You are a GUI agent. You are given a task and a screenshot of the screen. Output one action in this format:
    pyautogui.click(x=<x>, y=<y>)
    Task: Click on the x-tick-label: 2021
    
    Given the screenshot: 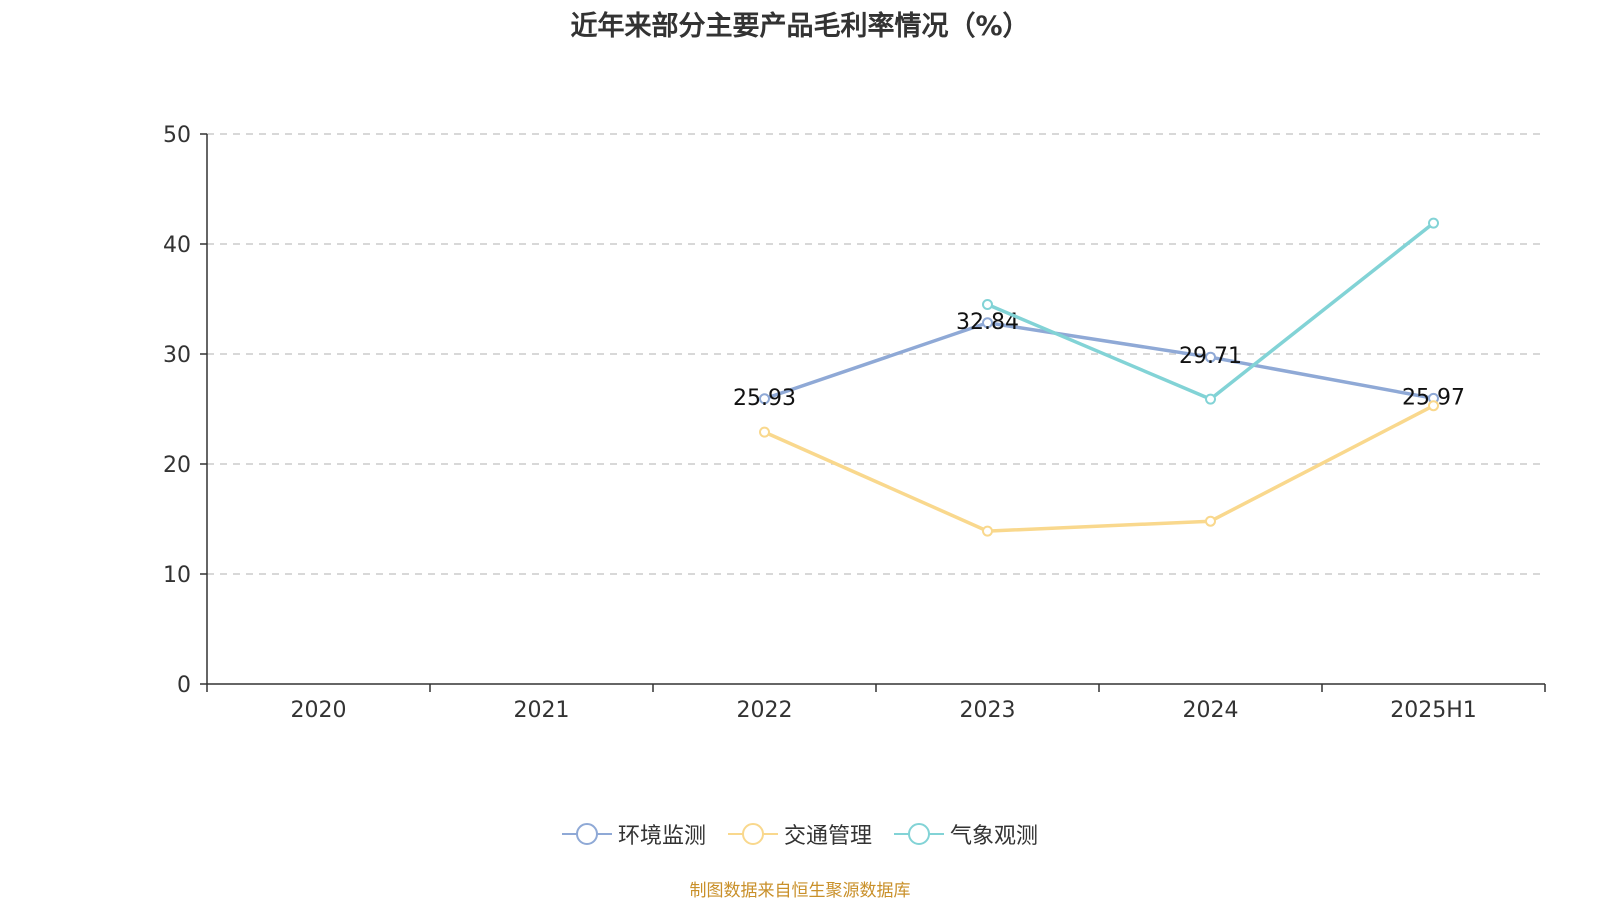 What is the action you would take?
    pyautogui.click(x=542, y=710)
    